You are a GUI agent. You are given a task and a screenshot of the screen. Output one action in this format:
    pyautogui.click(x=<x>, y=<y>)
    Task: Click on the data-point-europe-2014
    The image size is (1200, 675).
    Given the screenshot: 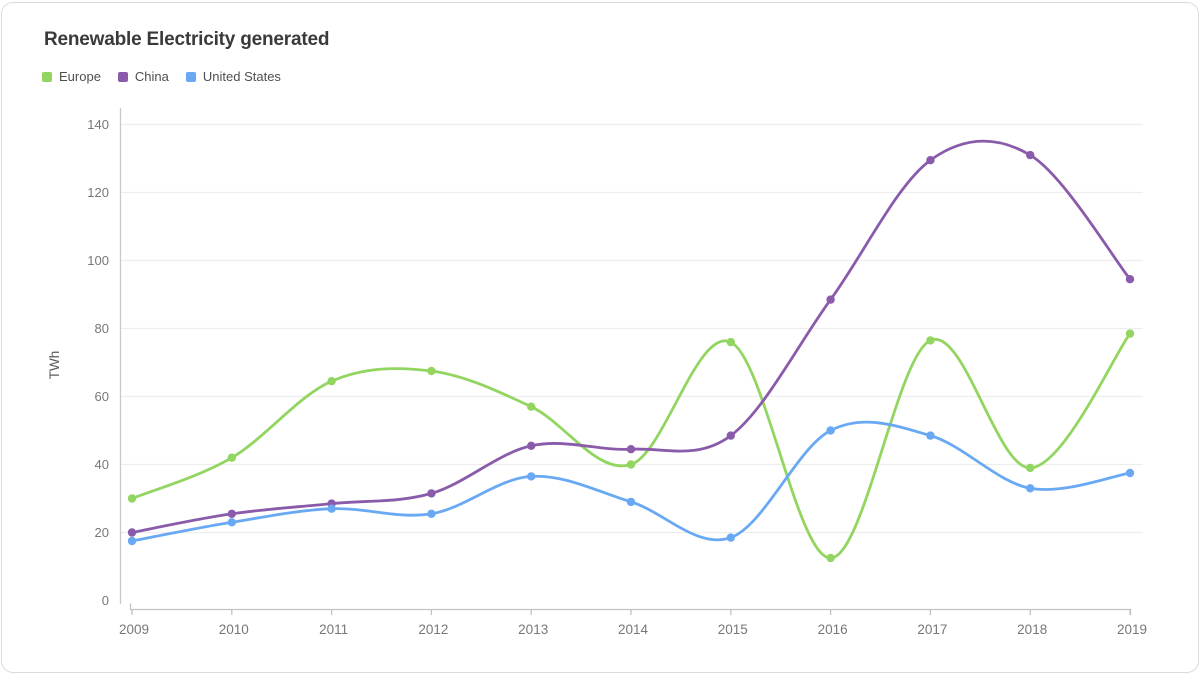 What is the action you would take?
    pyautogui.click(x=631, y=464)
    